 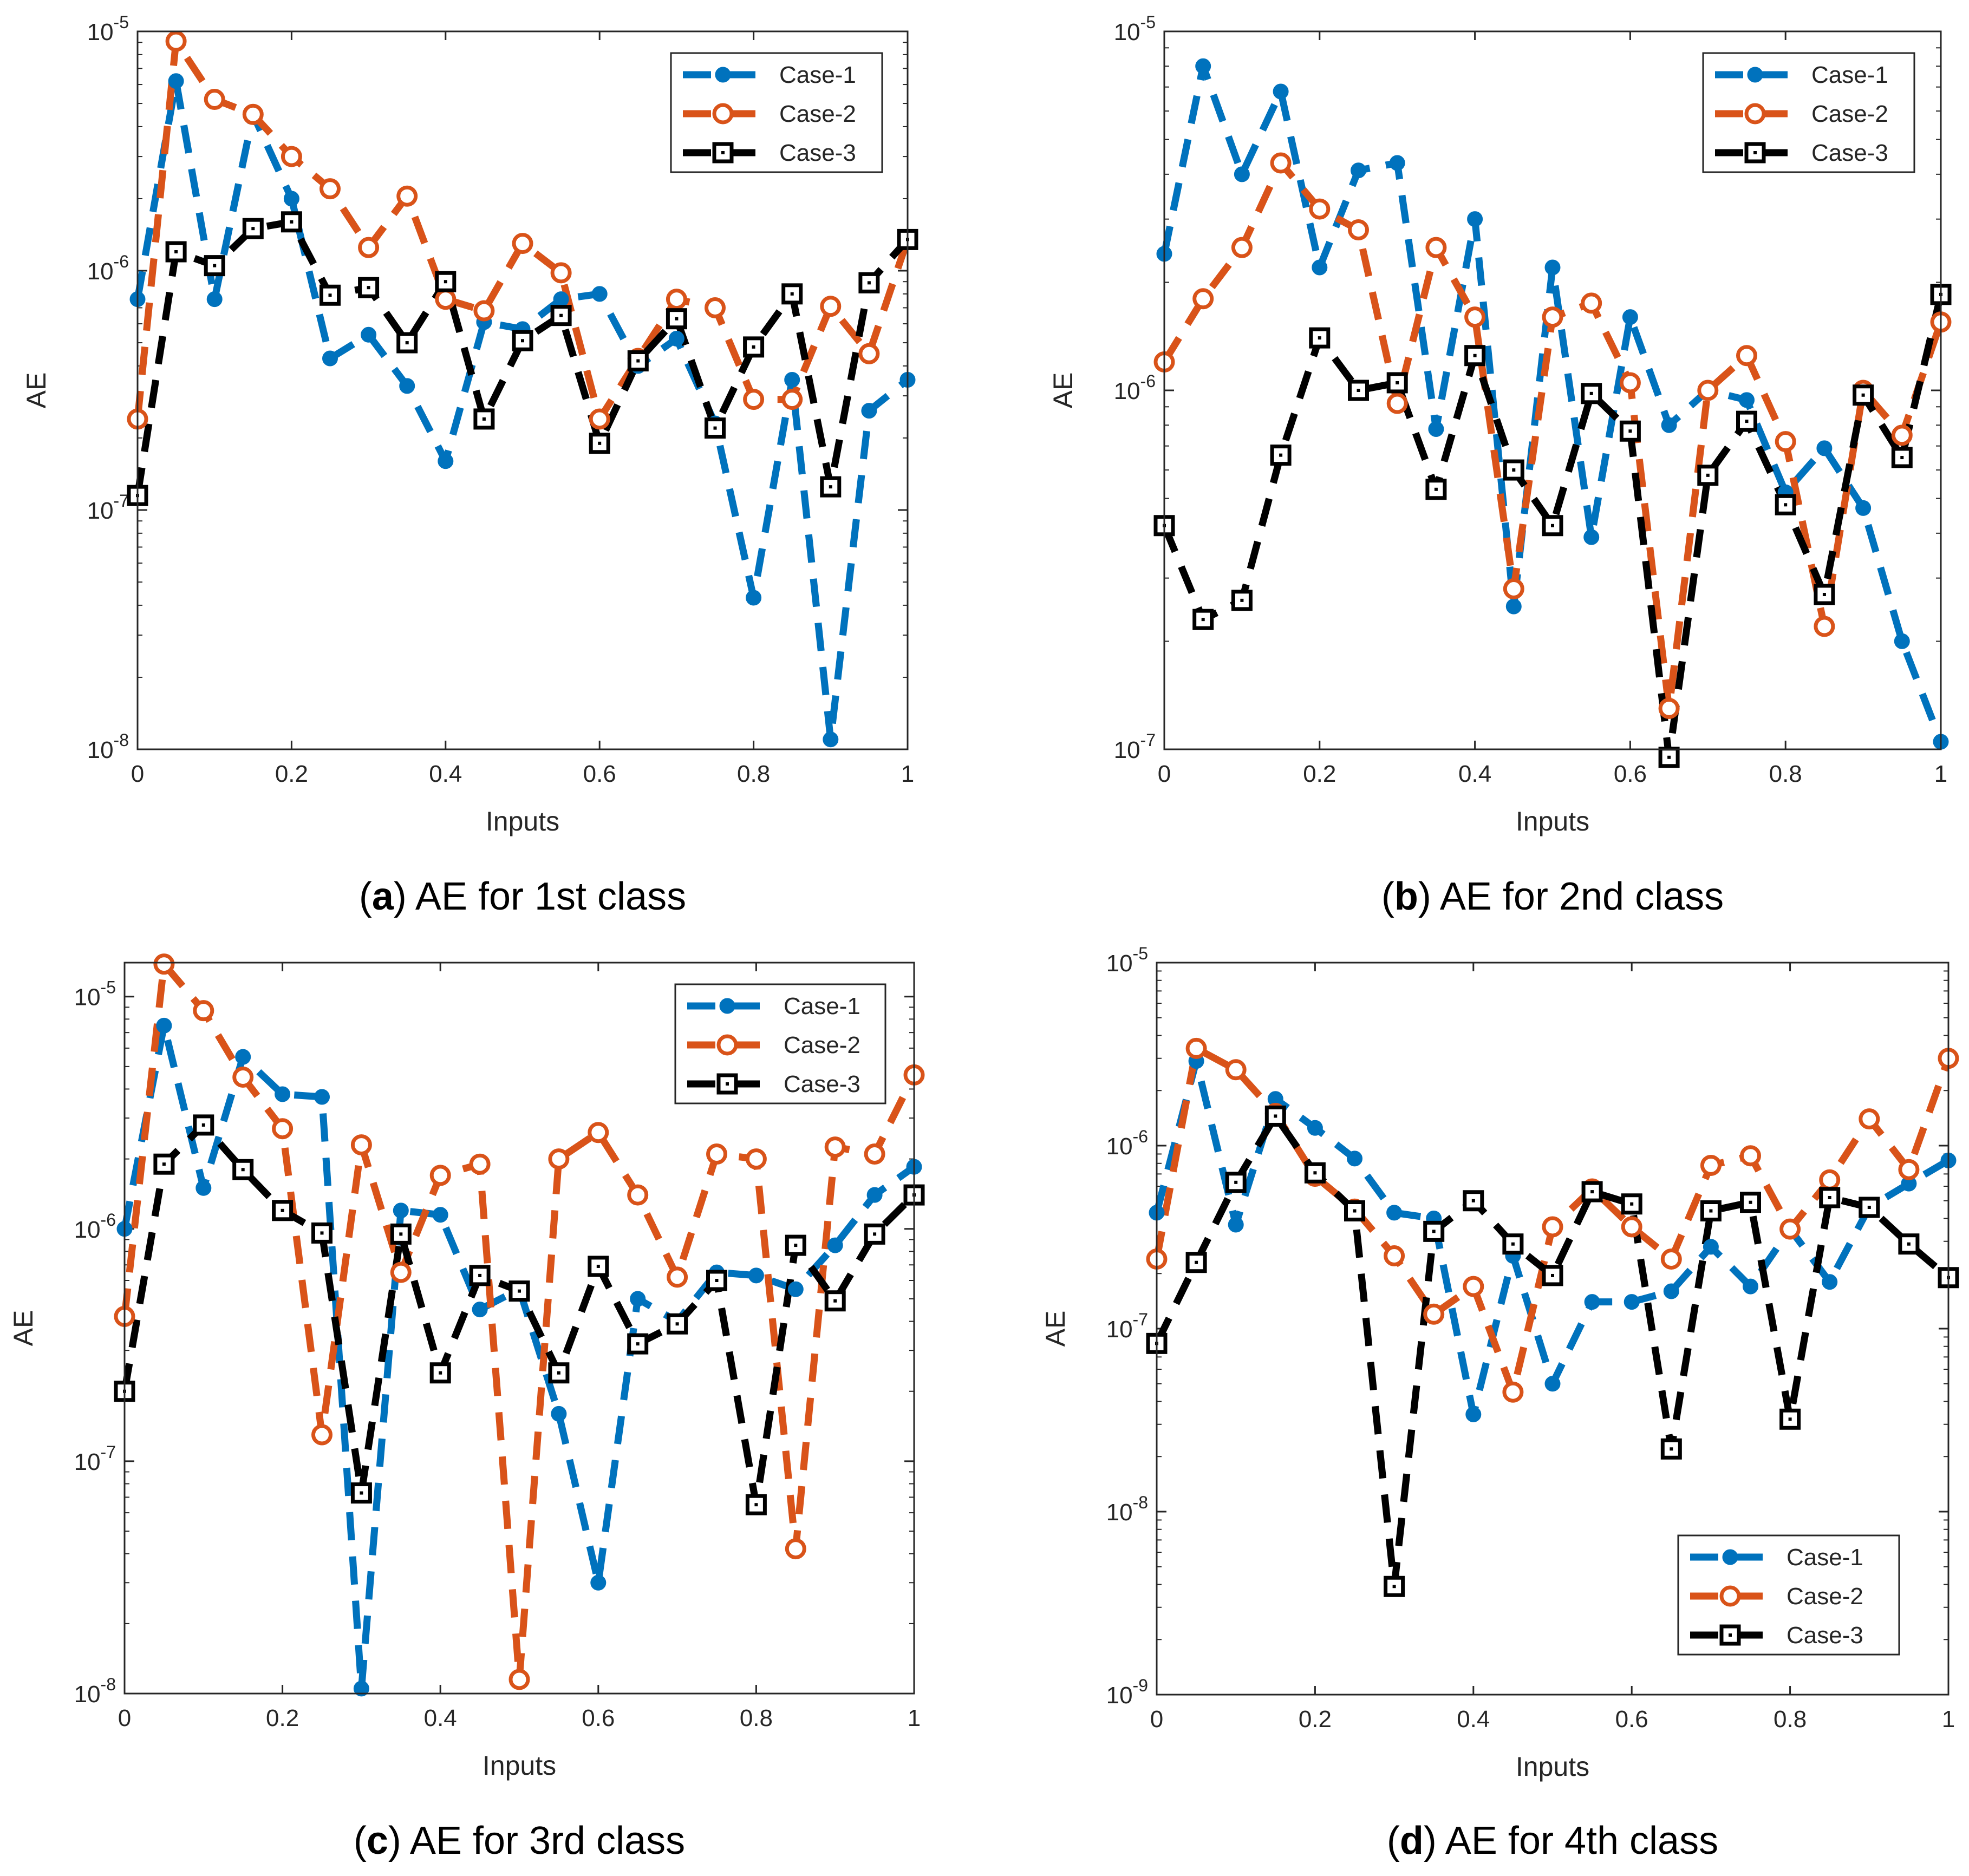 I want to click on panel-caption: (c) AE for 3rd class, so click(x=519, y=1840).